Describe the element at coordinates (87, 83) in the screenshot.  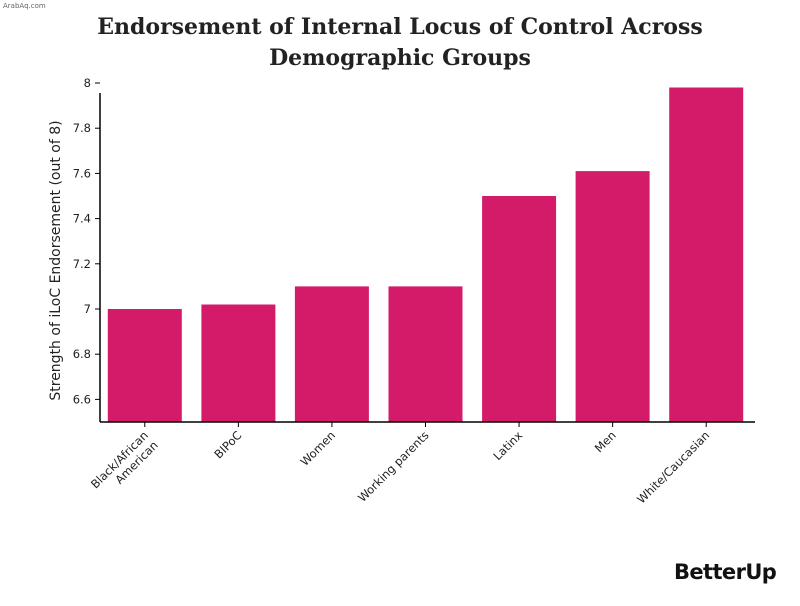
I see `y-tick-label-7: 8` at that location.